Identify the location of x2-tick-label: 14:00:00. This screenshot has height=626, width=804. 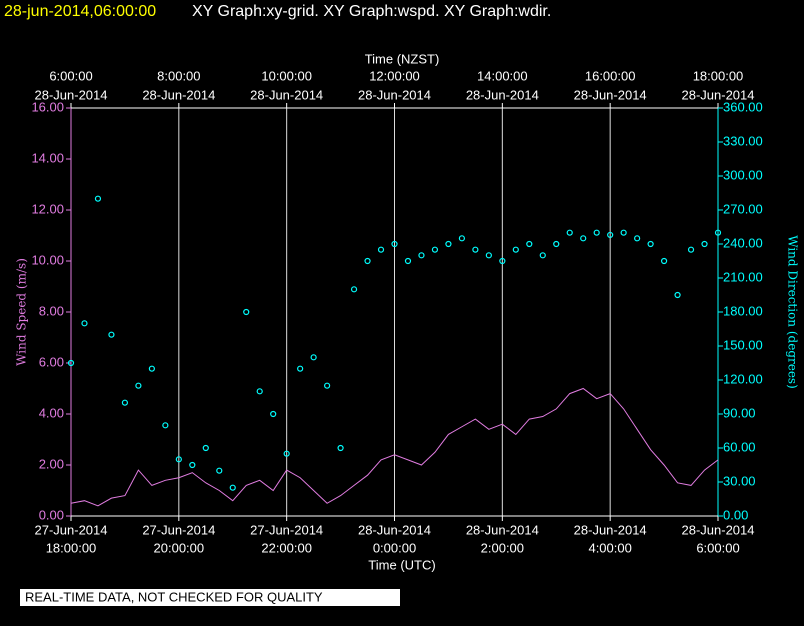
(502, 75).